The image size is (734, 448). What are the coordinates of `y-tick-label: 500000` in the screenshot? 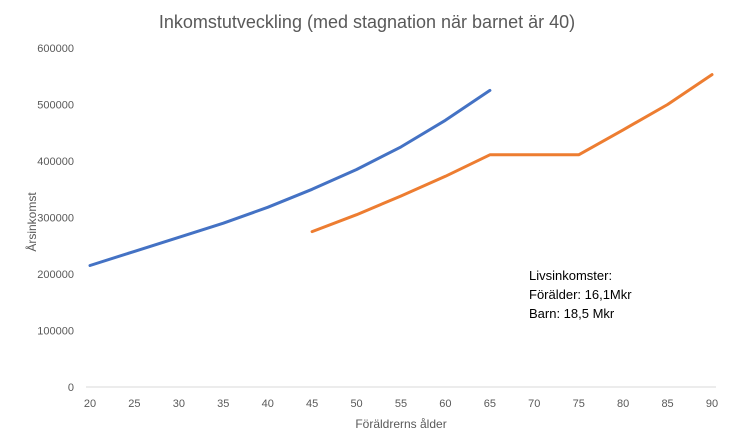 It's located at (55, 106).